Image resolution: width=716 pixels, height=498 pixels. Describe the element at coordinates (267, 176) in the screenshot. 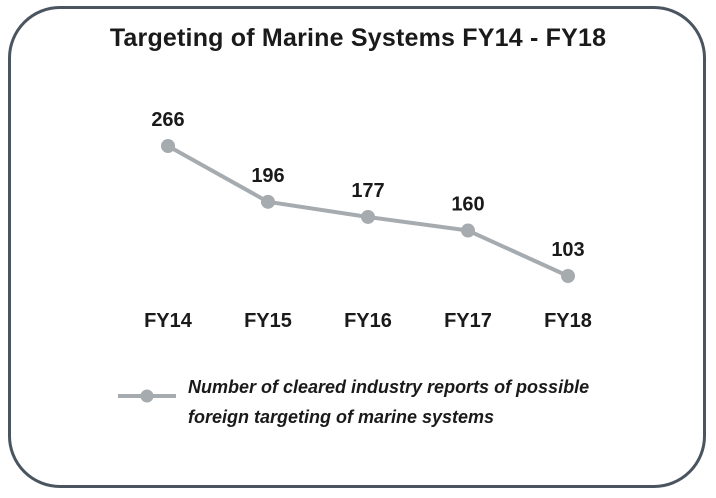

I see `data-label: 196` at that location.